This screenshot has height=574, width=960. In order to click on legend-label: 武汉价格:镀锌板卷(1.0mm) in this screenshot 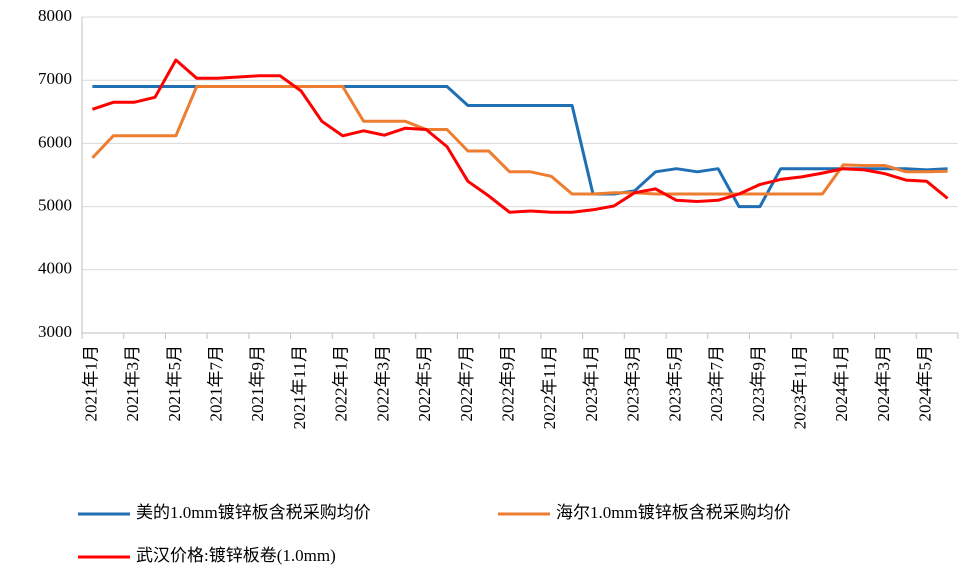, I will do `click(236, 555)`.